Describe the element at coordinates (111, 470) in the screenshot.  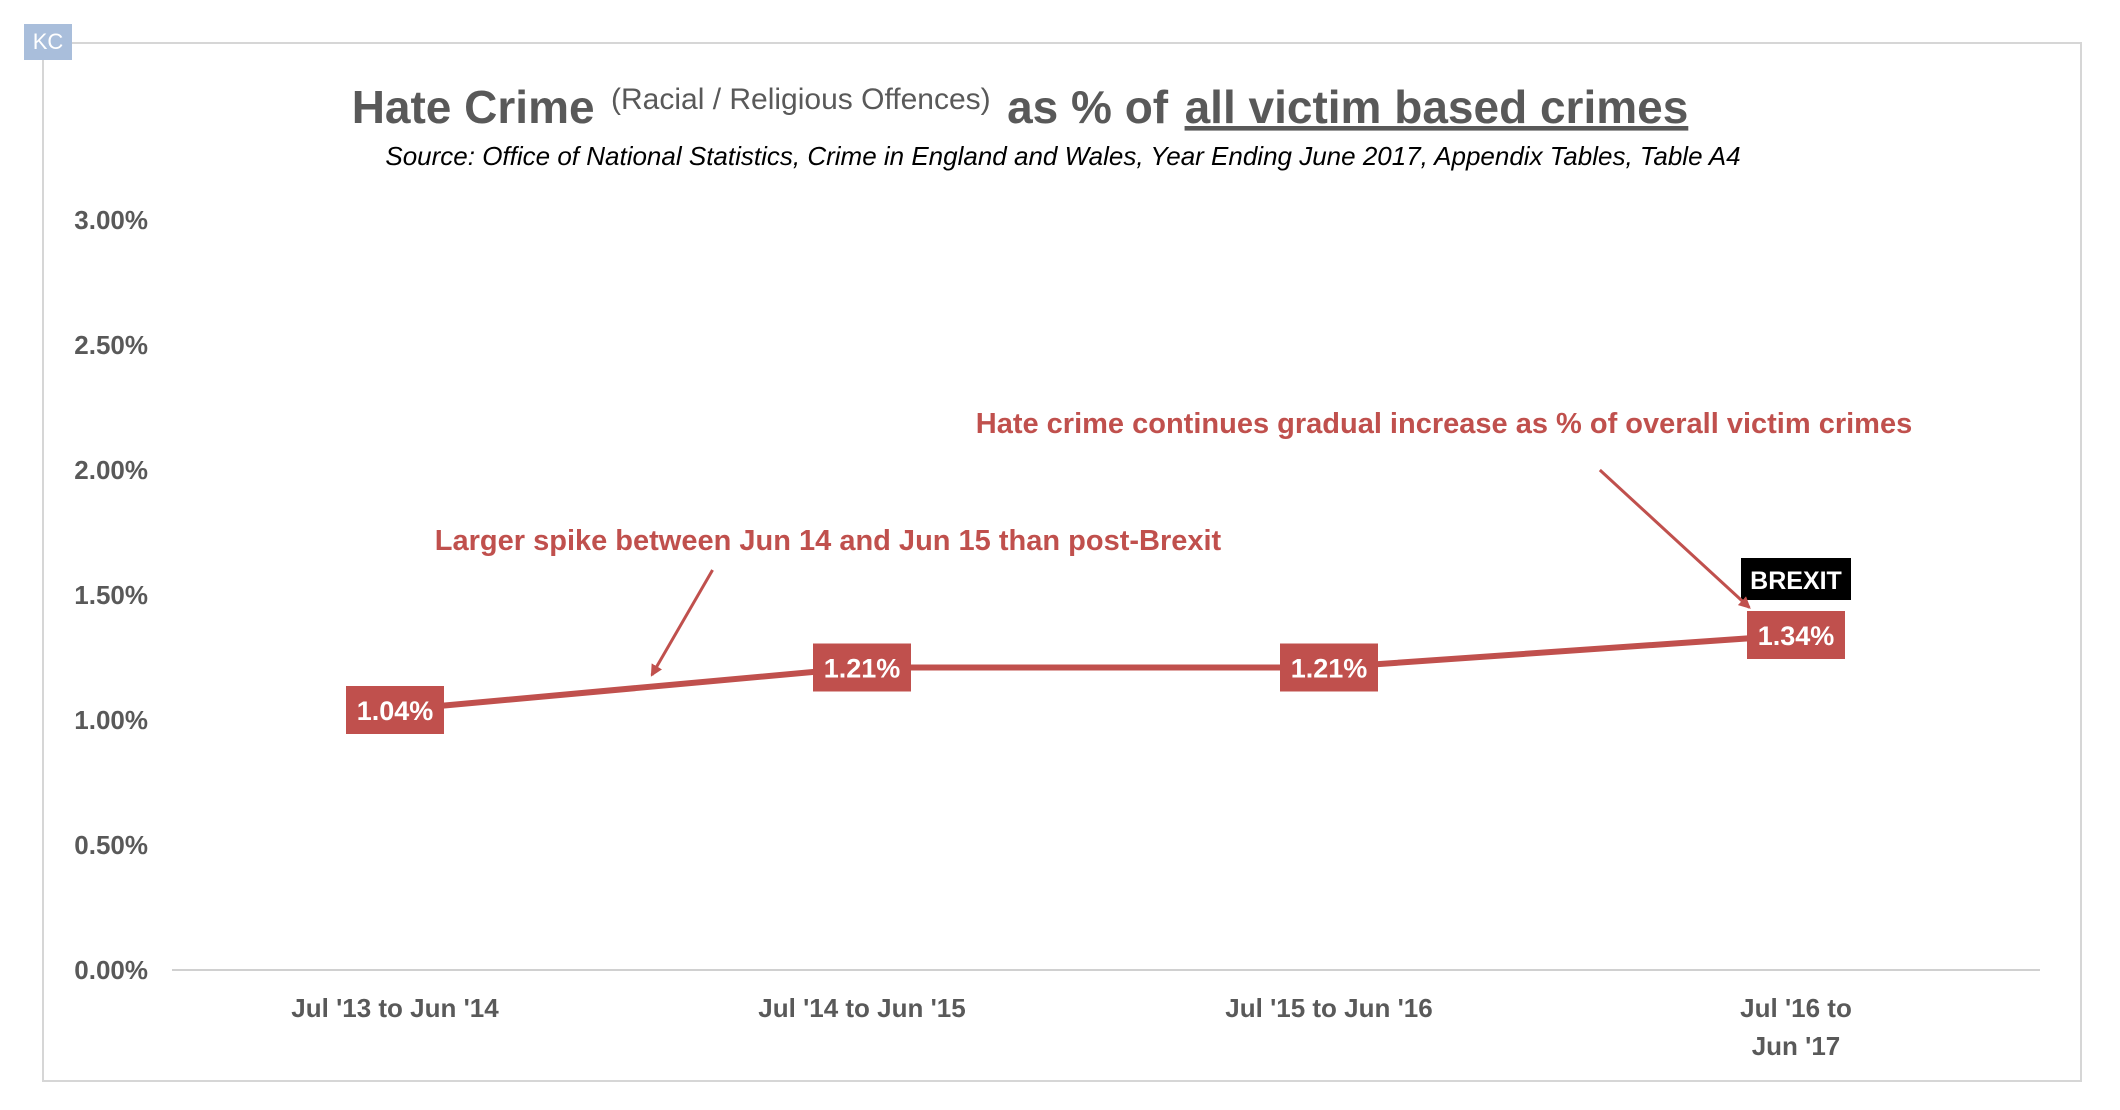
I see `y-tick-label: 2.00%` at that location.